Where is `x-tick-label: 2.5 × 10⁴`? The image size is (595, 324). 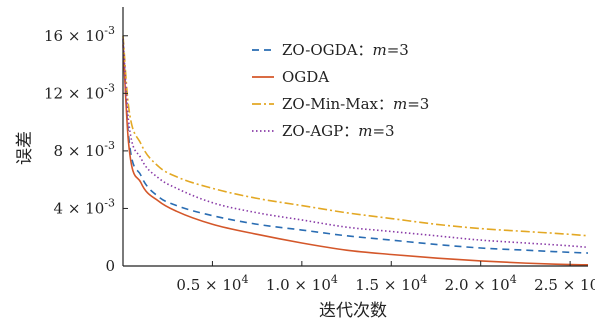 x-tick-label: 2.5 × 10⁴ is located at coordinates (564, 283).